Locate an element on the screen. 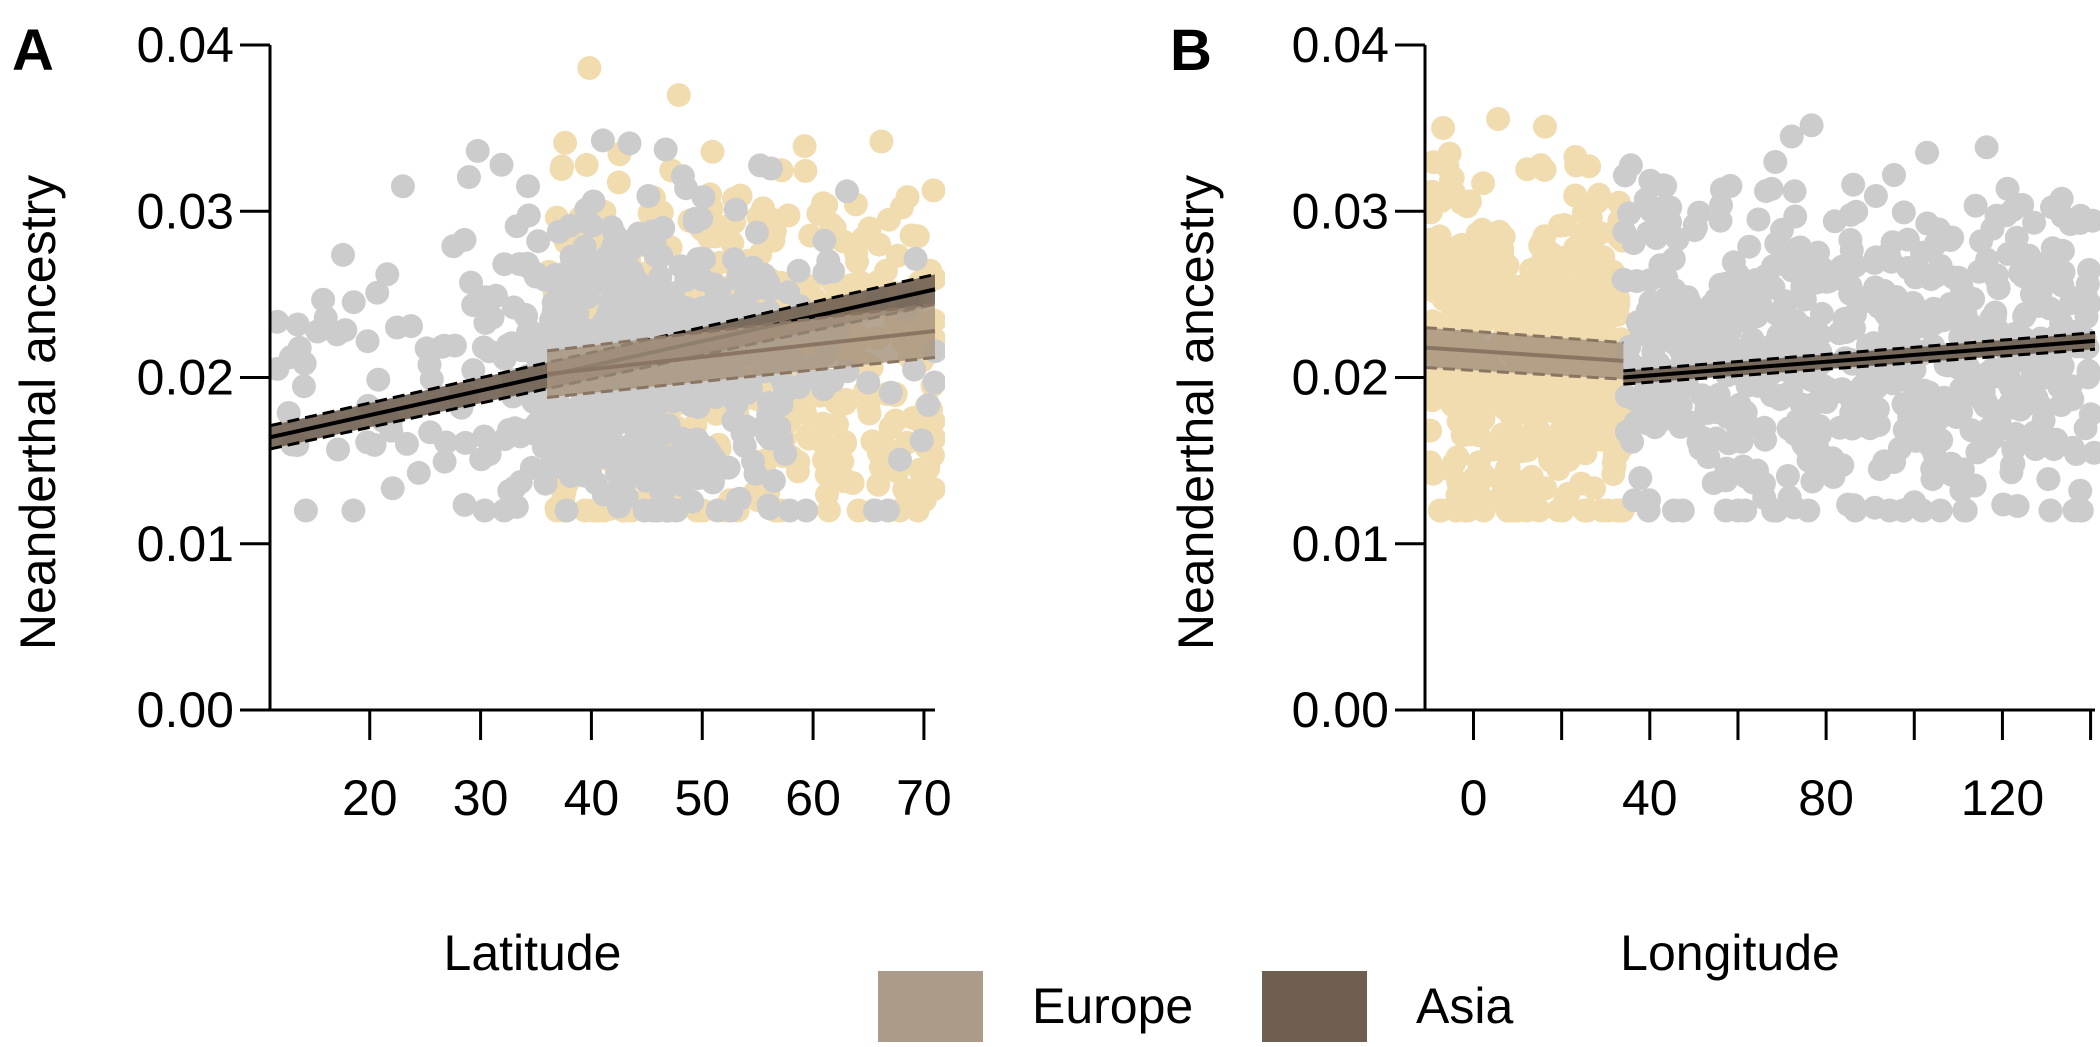 Image resolution: width=2100 pixels, height=1047 pixels. x-tick-label: 60 is located at coordinates (813, 798).